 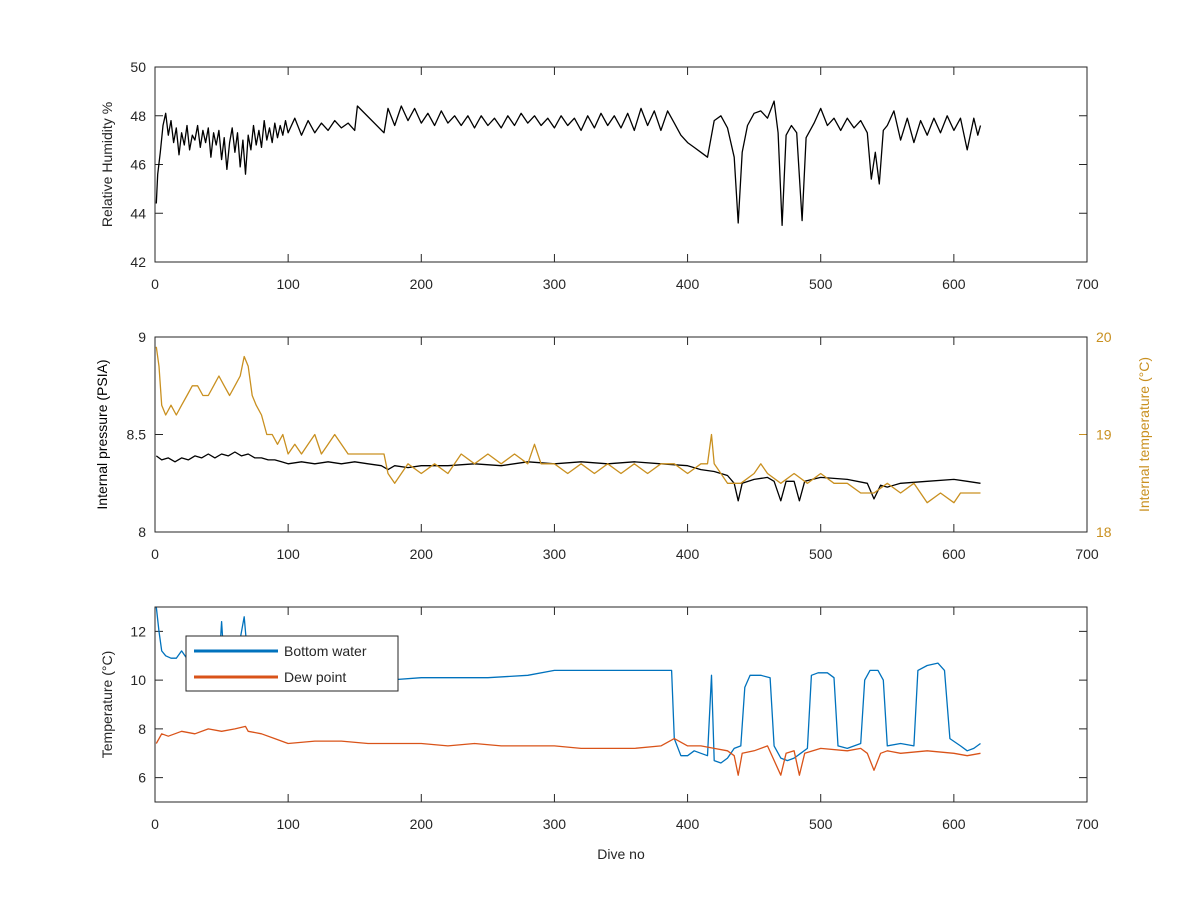 What do you see at coordinates (568, 750) in the screenshot?
I see `series-line-dew-point` at bounding box center [568, 750].